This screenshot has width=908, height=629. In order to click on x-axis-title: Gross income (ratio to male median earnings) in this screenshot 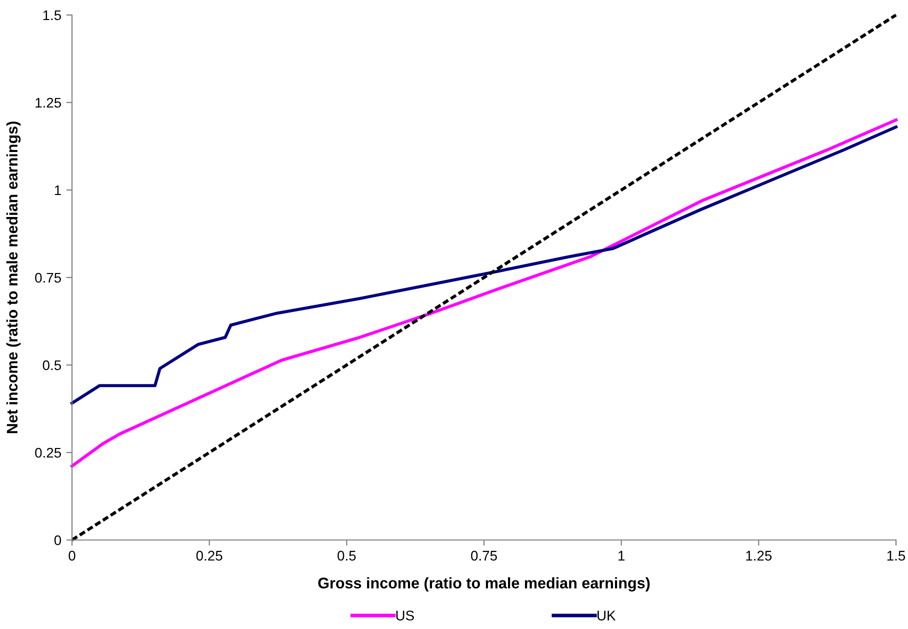, I will do `click(484, 584)`.